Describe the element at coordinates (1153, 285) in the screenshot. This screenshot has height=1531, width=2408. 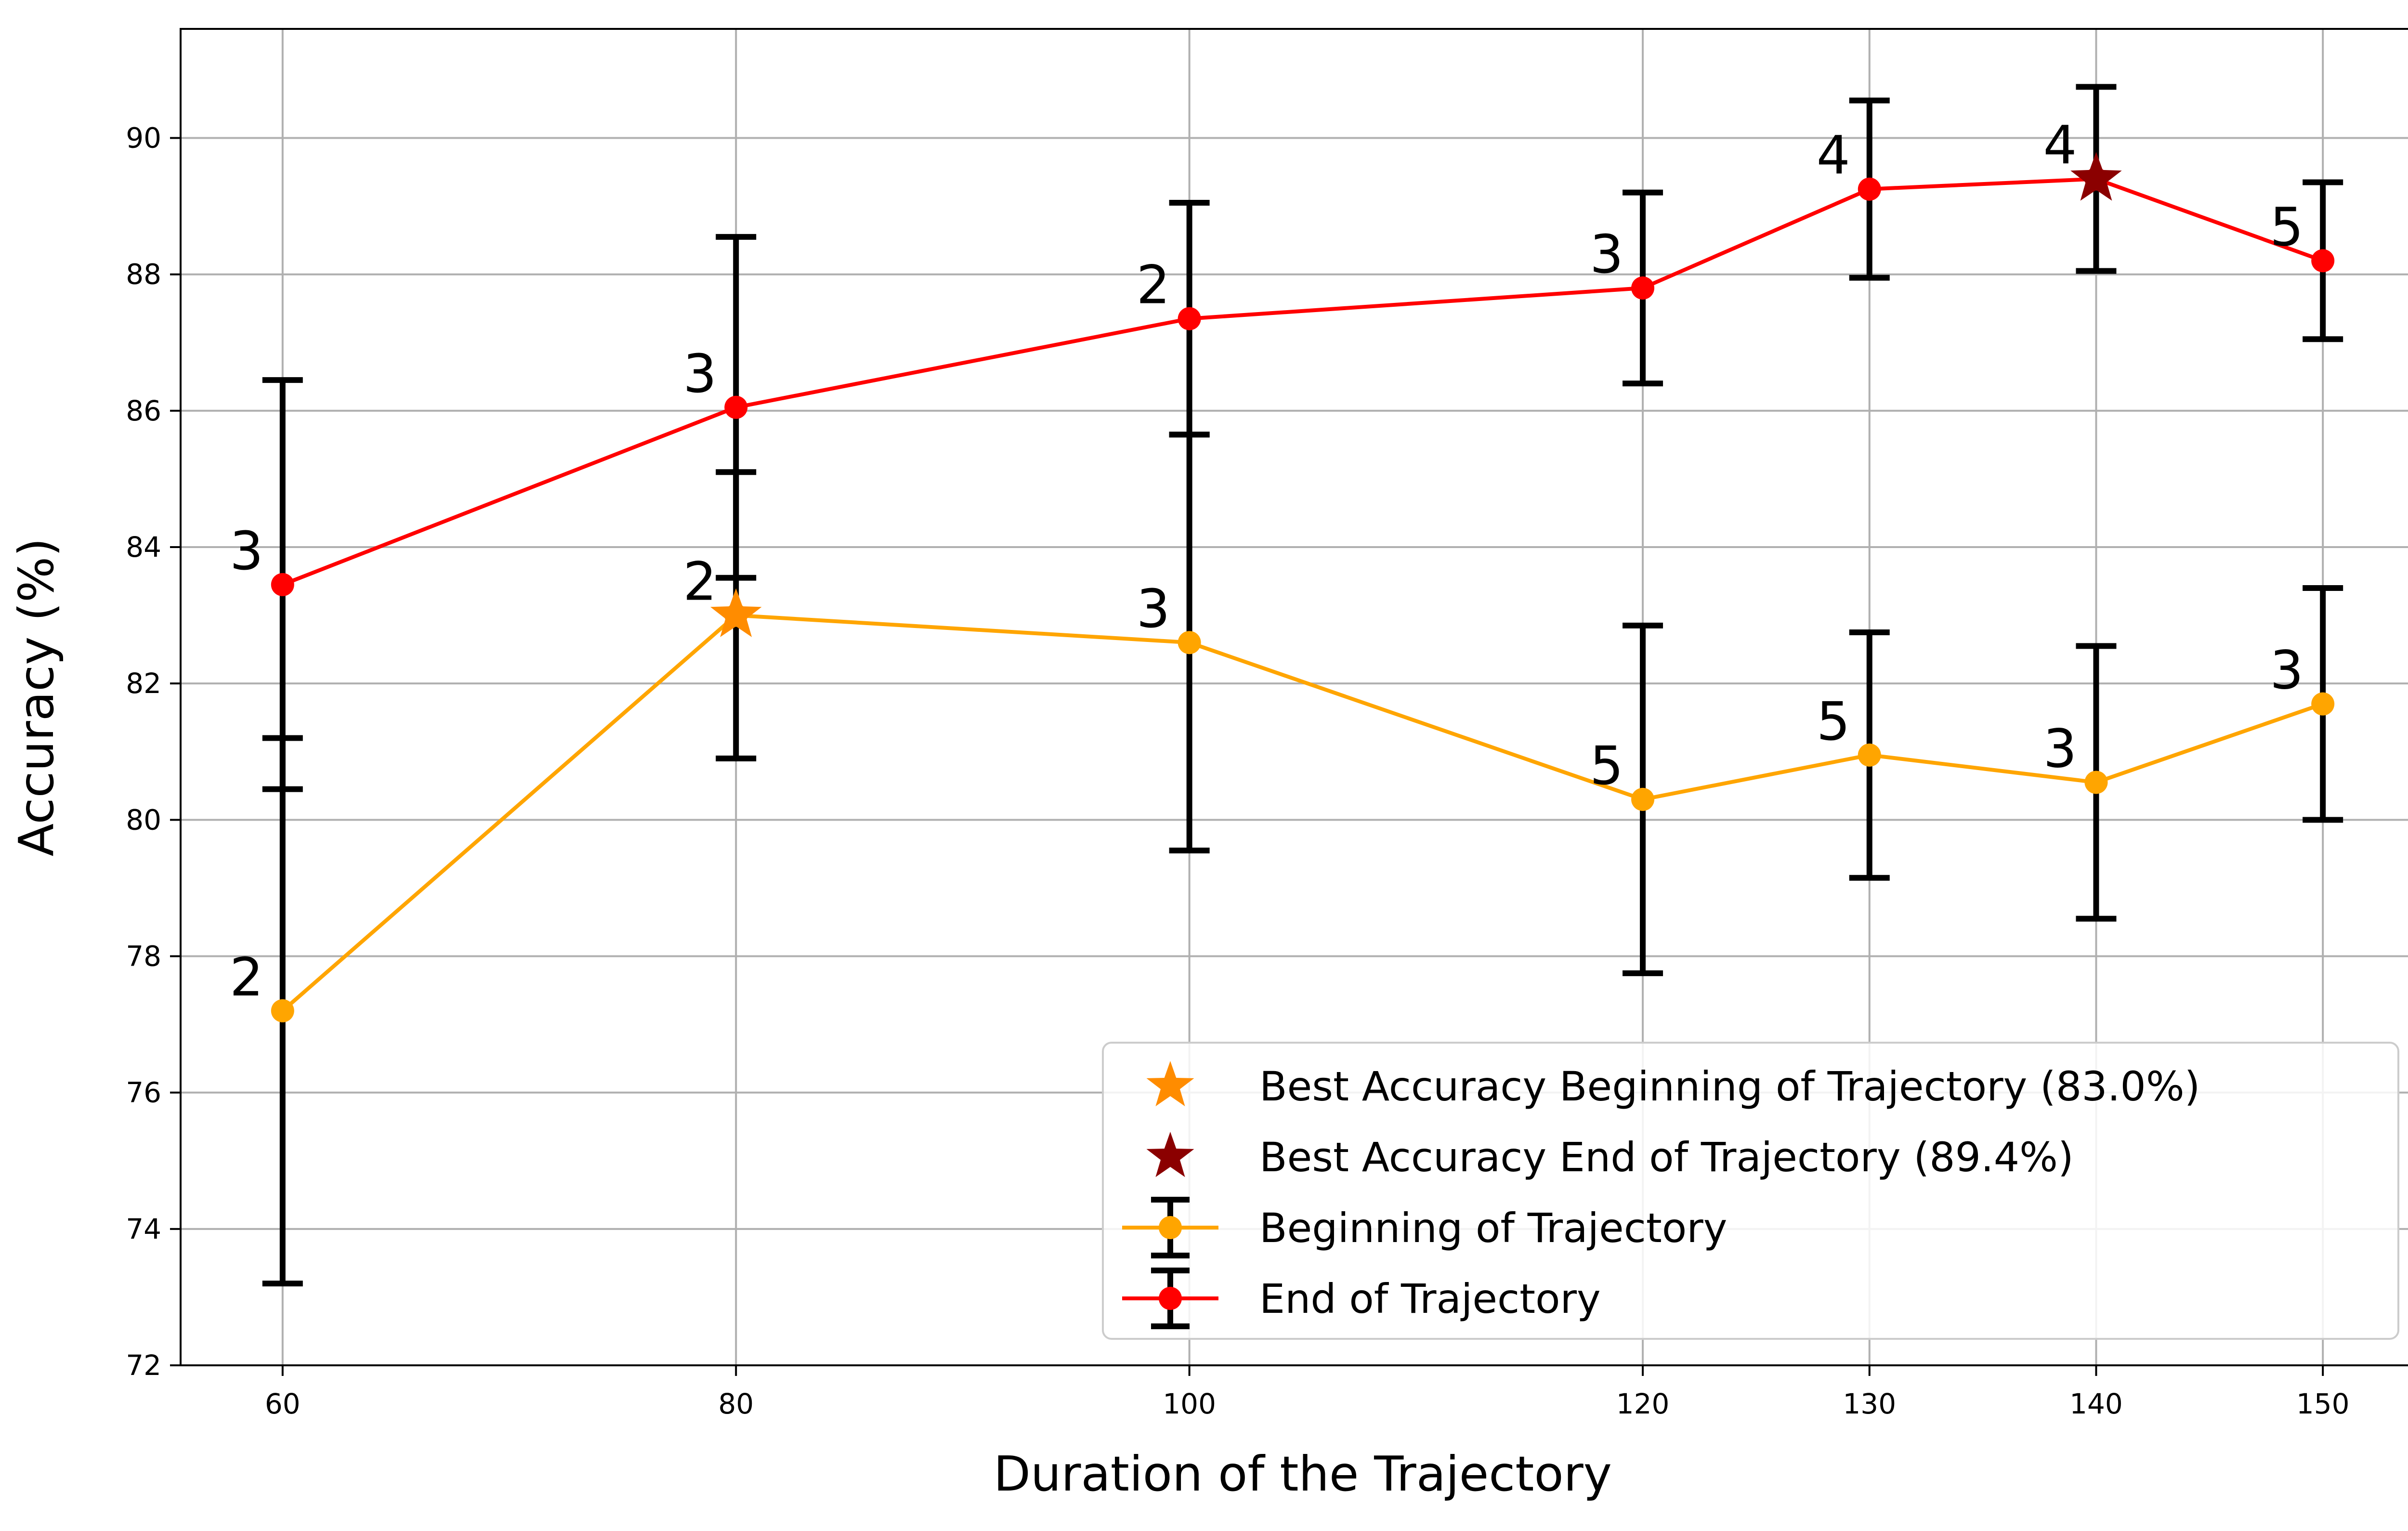
I see `point-label-end: 2` at that location.